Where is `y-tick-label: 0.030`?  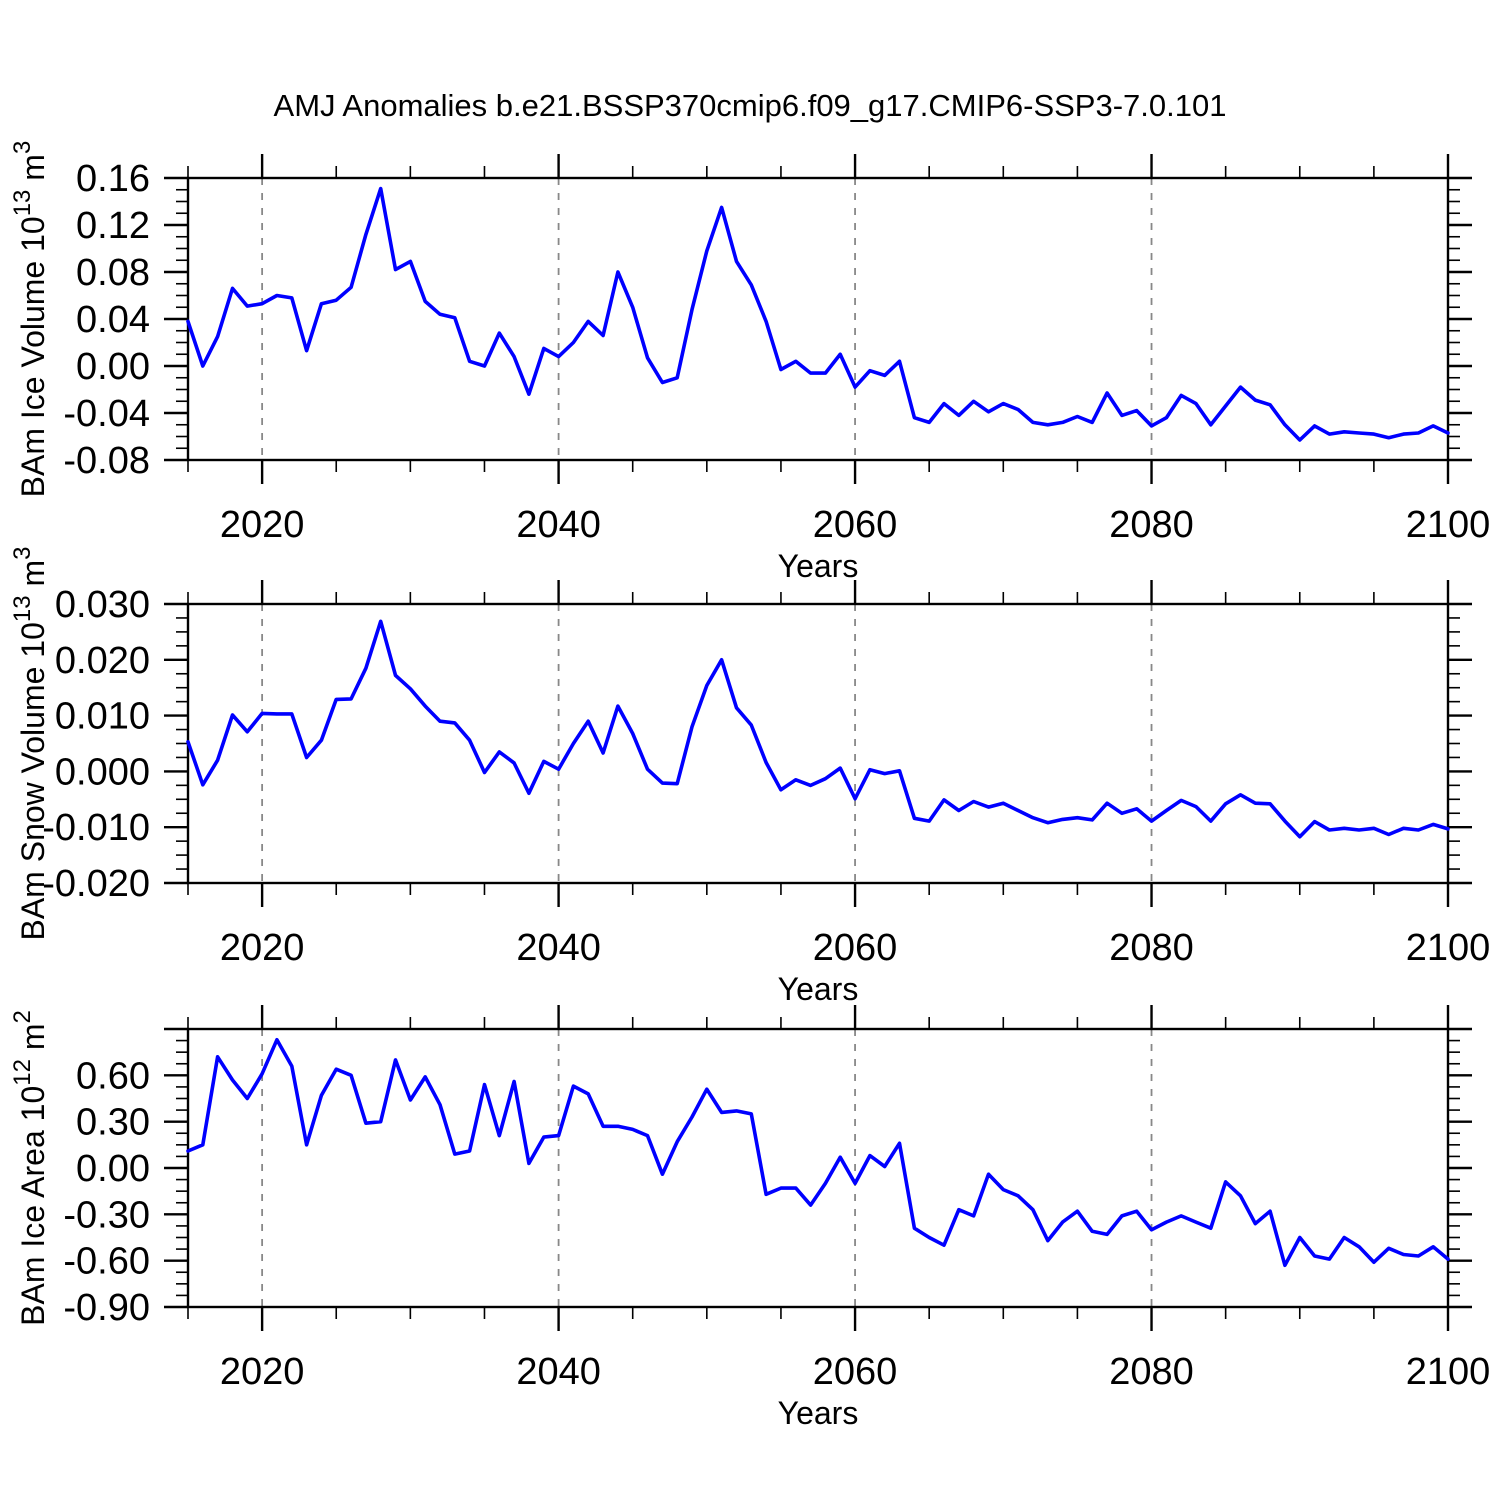
y-tick-label: 0.030 is located at coordinates (102, 605).